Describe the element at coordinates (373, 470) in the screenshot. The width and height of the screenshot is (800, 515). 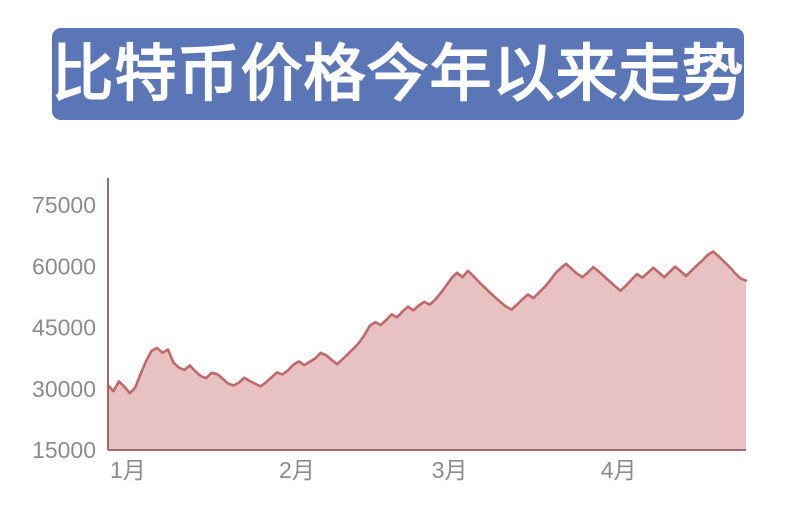
I see `x-axis-tick-labels: 1月 2月 3月 4月` at that location.